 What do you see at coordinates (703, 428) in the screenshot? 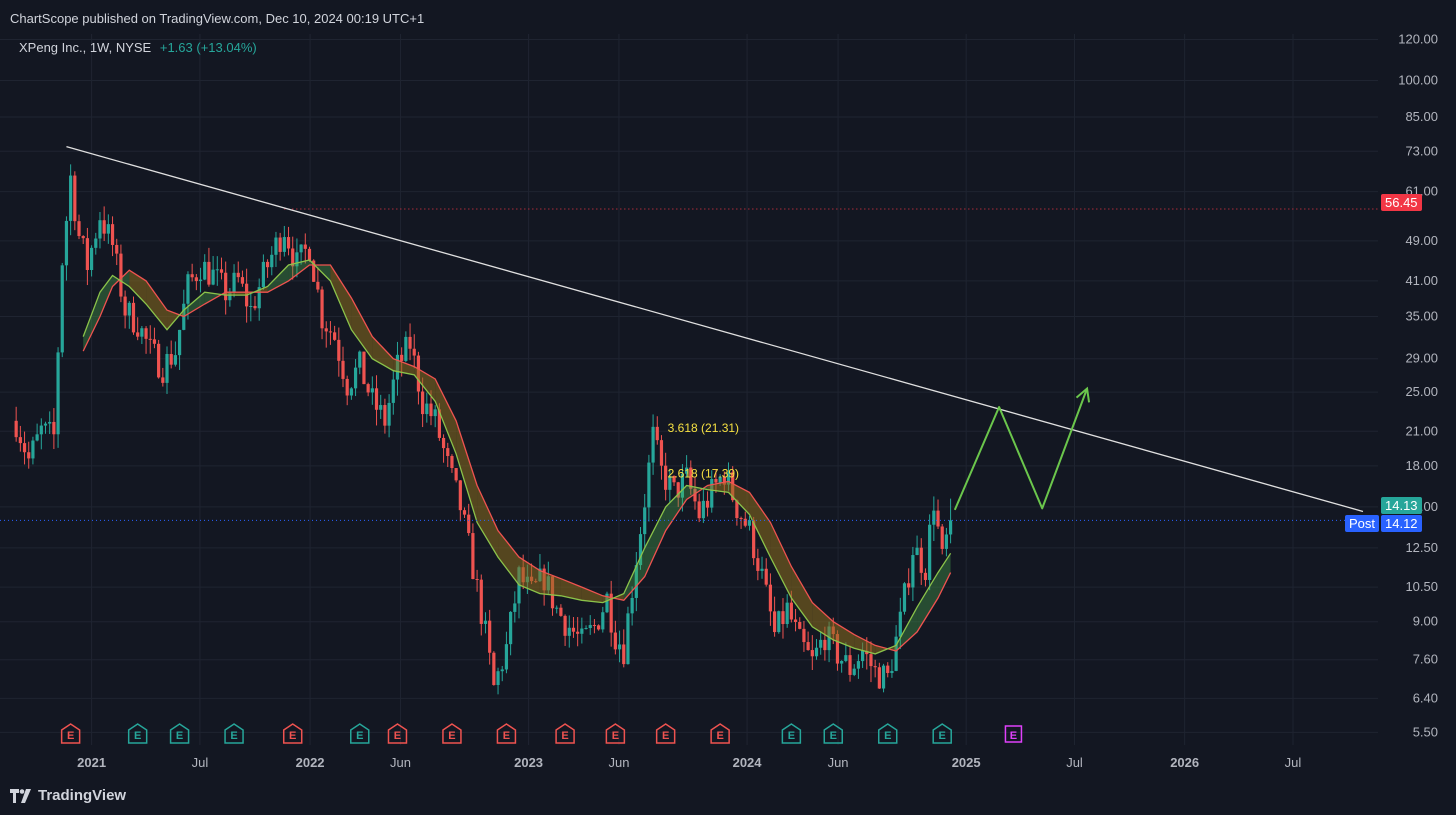
I see `fib-extension-label: 3.618 (21.31)` at bounding box center [703, 428].